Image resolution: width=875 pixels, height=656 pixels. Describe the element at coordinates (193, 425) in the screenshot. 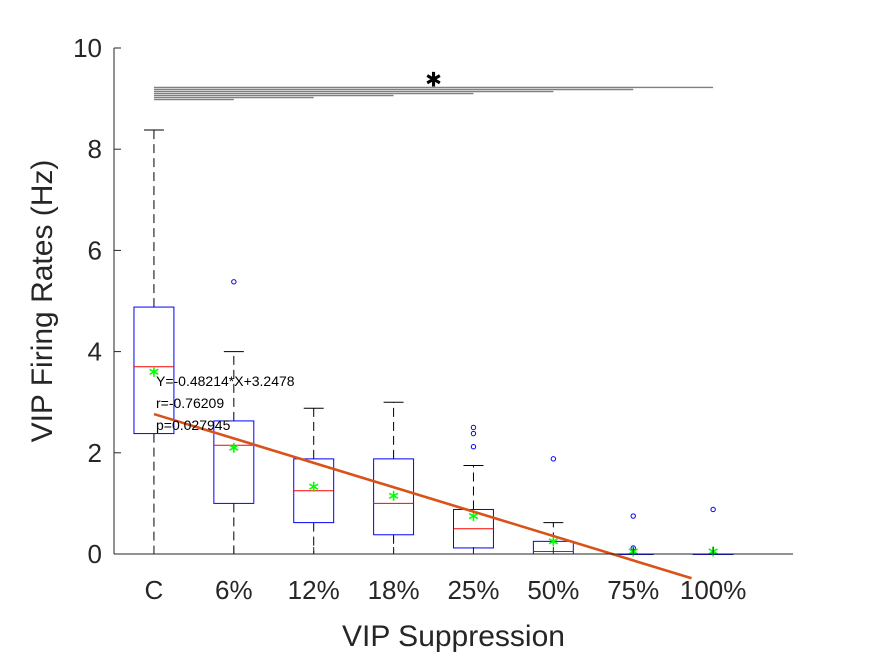

I see `regression-label: p=0.027945` at that location.